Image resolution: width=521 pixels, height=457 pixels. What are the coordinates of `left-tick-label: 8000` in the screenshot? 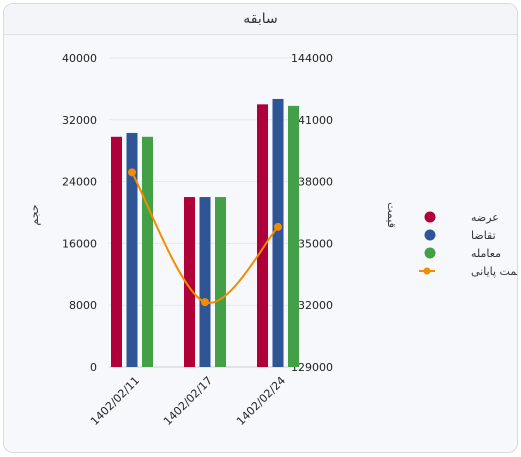 It's located at (83, 305).